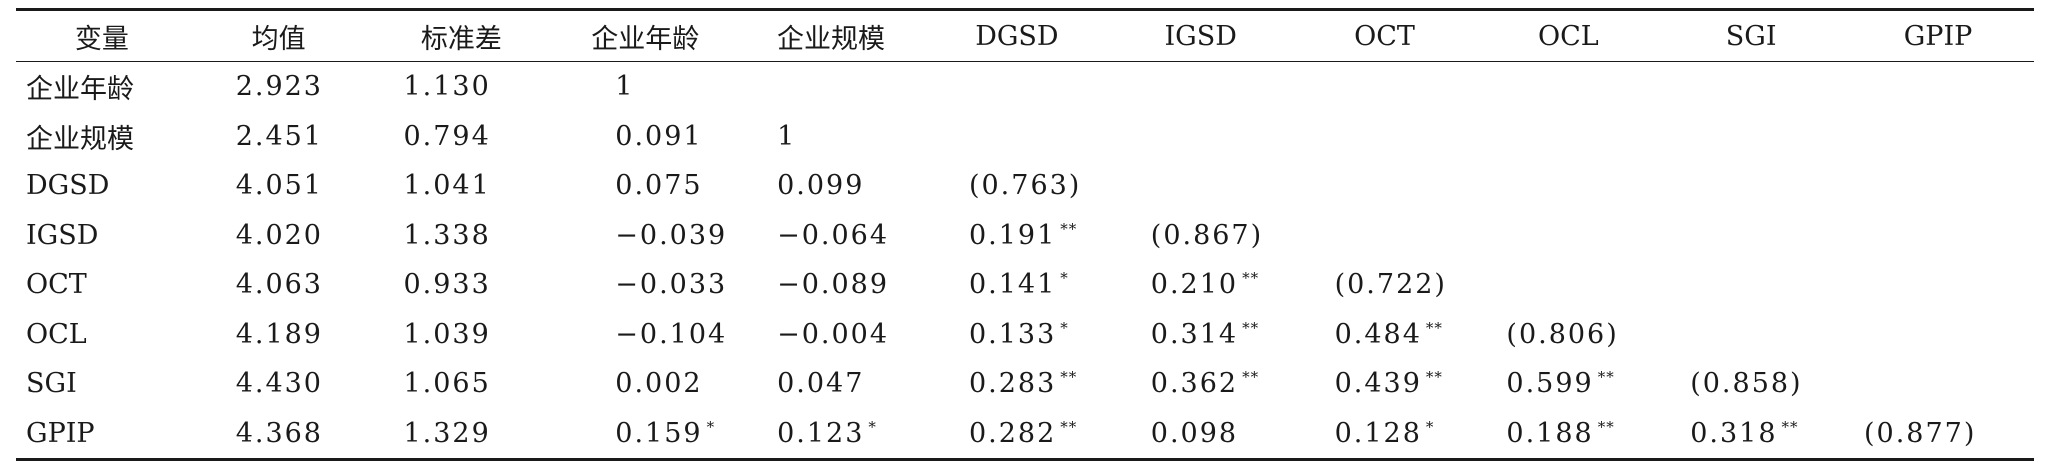 Image resolution: width=2048 pixels, height=464 pixels. What do you see at coordinates (659, 433) in the screenshot?
I see `cell-value: 0.159` at bounding box center [659, 433].